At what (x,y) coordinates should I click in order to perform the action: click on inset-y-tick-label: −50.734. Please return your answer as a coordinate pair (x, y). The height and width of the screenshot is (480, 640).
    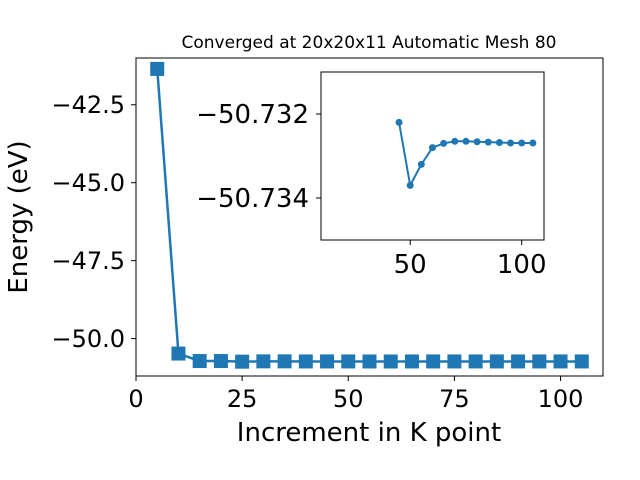
    Looking at the image, I should click on (252, 199).